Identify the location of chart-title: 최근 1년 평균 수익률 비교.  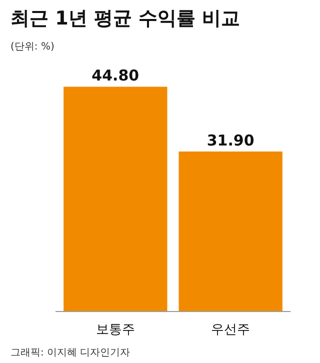
(125, 19).